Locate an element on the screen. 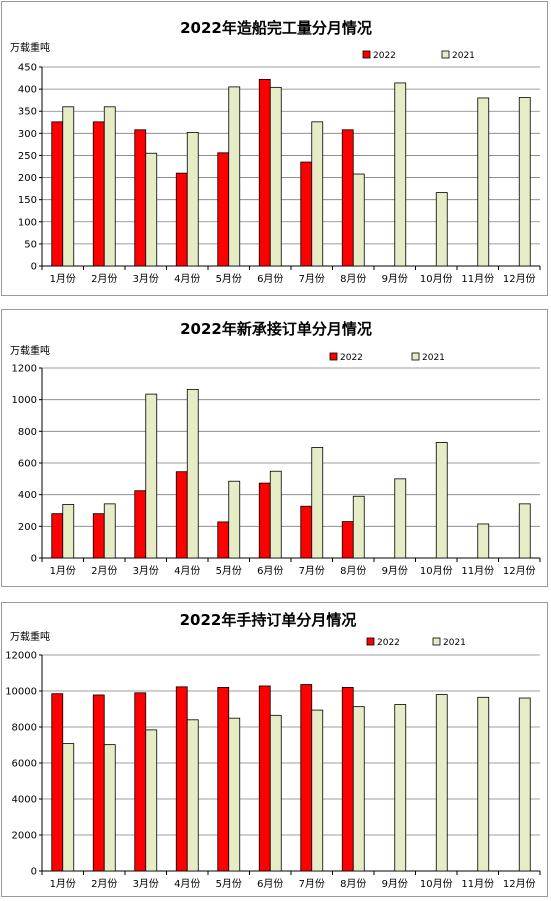 This screenshot has width=551, height=901. chart-title: 2022年新承接订单分月情况 is located at coordinates (276, 329).